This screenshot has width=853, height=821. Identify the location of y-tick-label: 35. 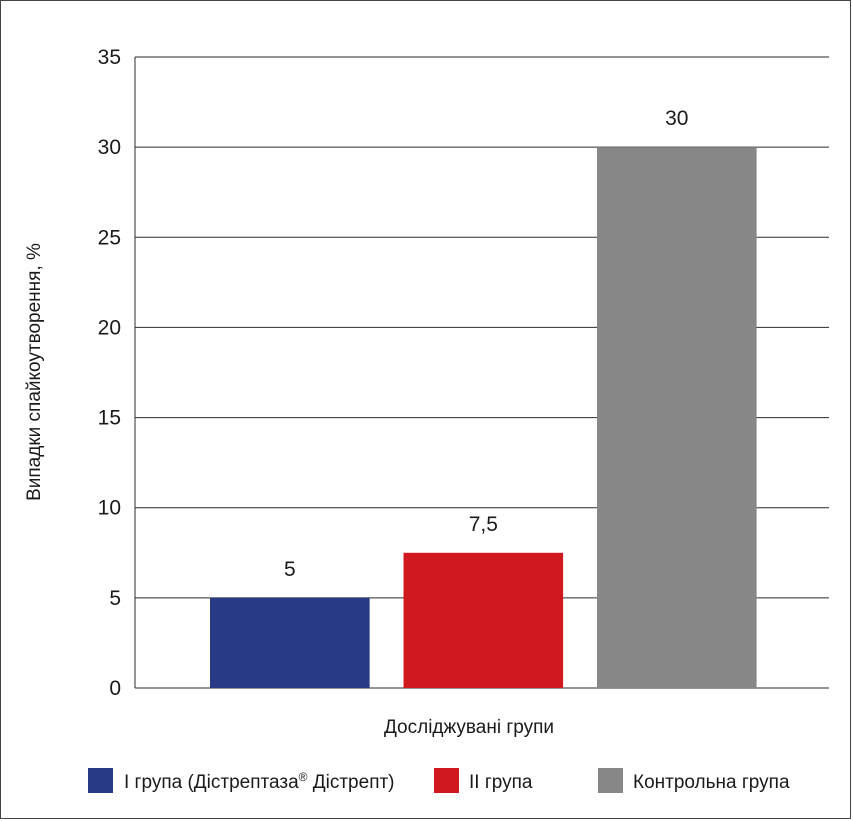
(109, 57).